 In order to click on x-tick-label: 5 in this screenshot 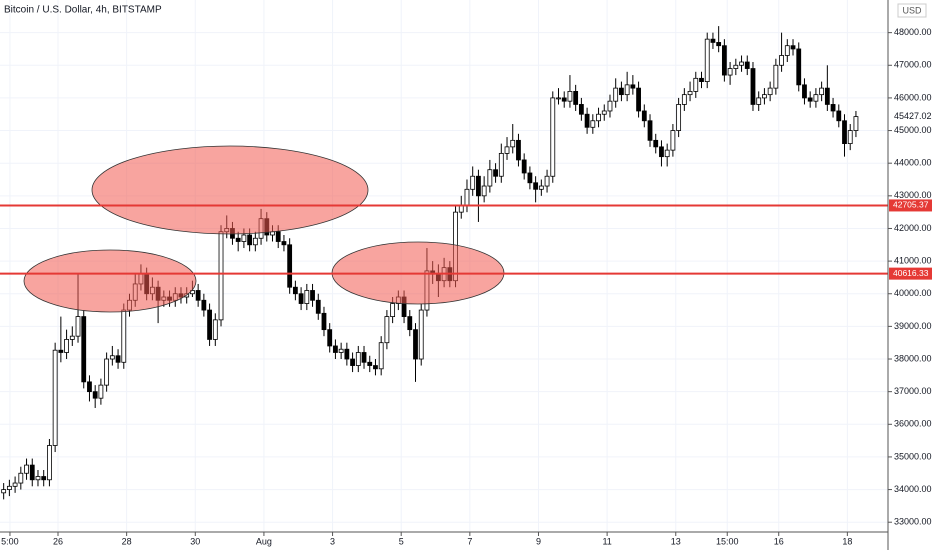, I will do `click(401, 541)`.